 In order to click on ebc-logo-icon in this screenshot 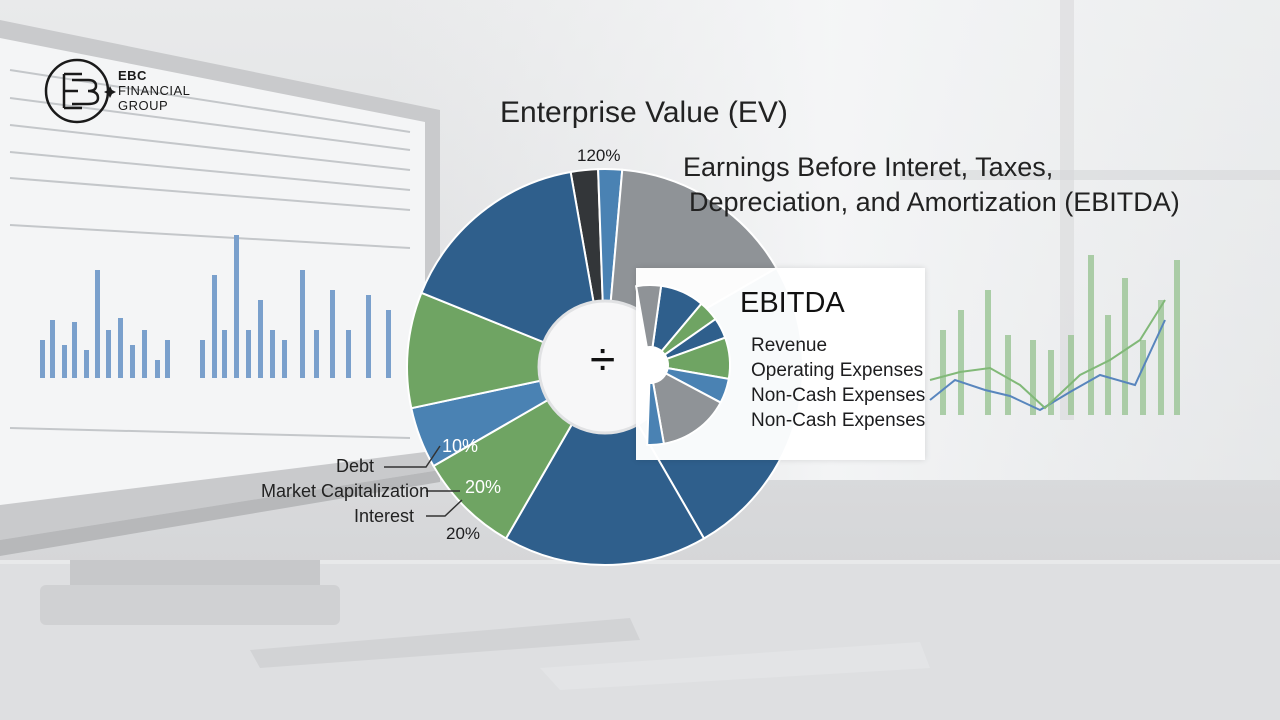, I will do `click(80, 91)`.